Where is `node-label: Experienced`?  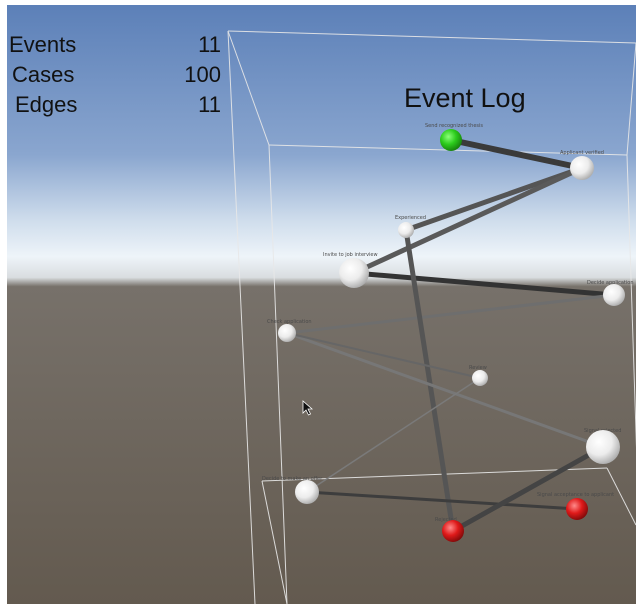 node-label: Experienced is located at coordinates (410, 218).